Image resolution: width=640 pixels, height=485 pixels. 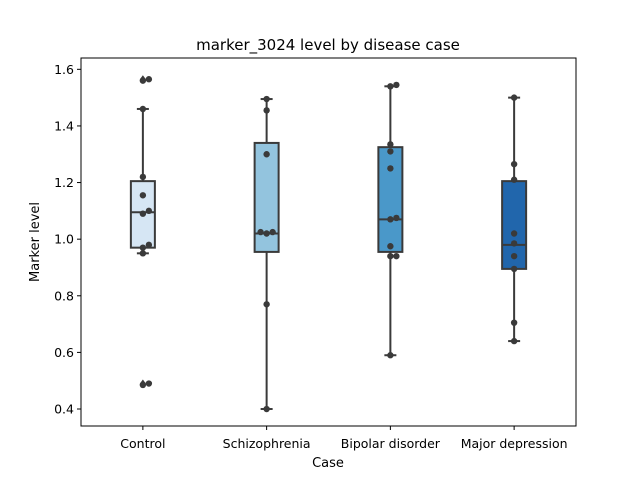 What do you see at coordinates (64, 125) in the screenshot?
I see `y-tick-label: 1.4` at bounding box center [64, 125].